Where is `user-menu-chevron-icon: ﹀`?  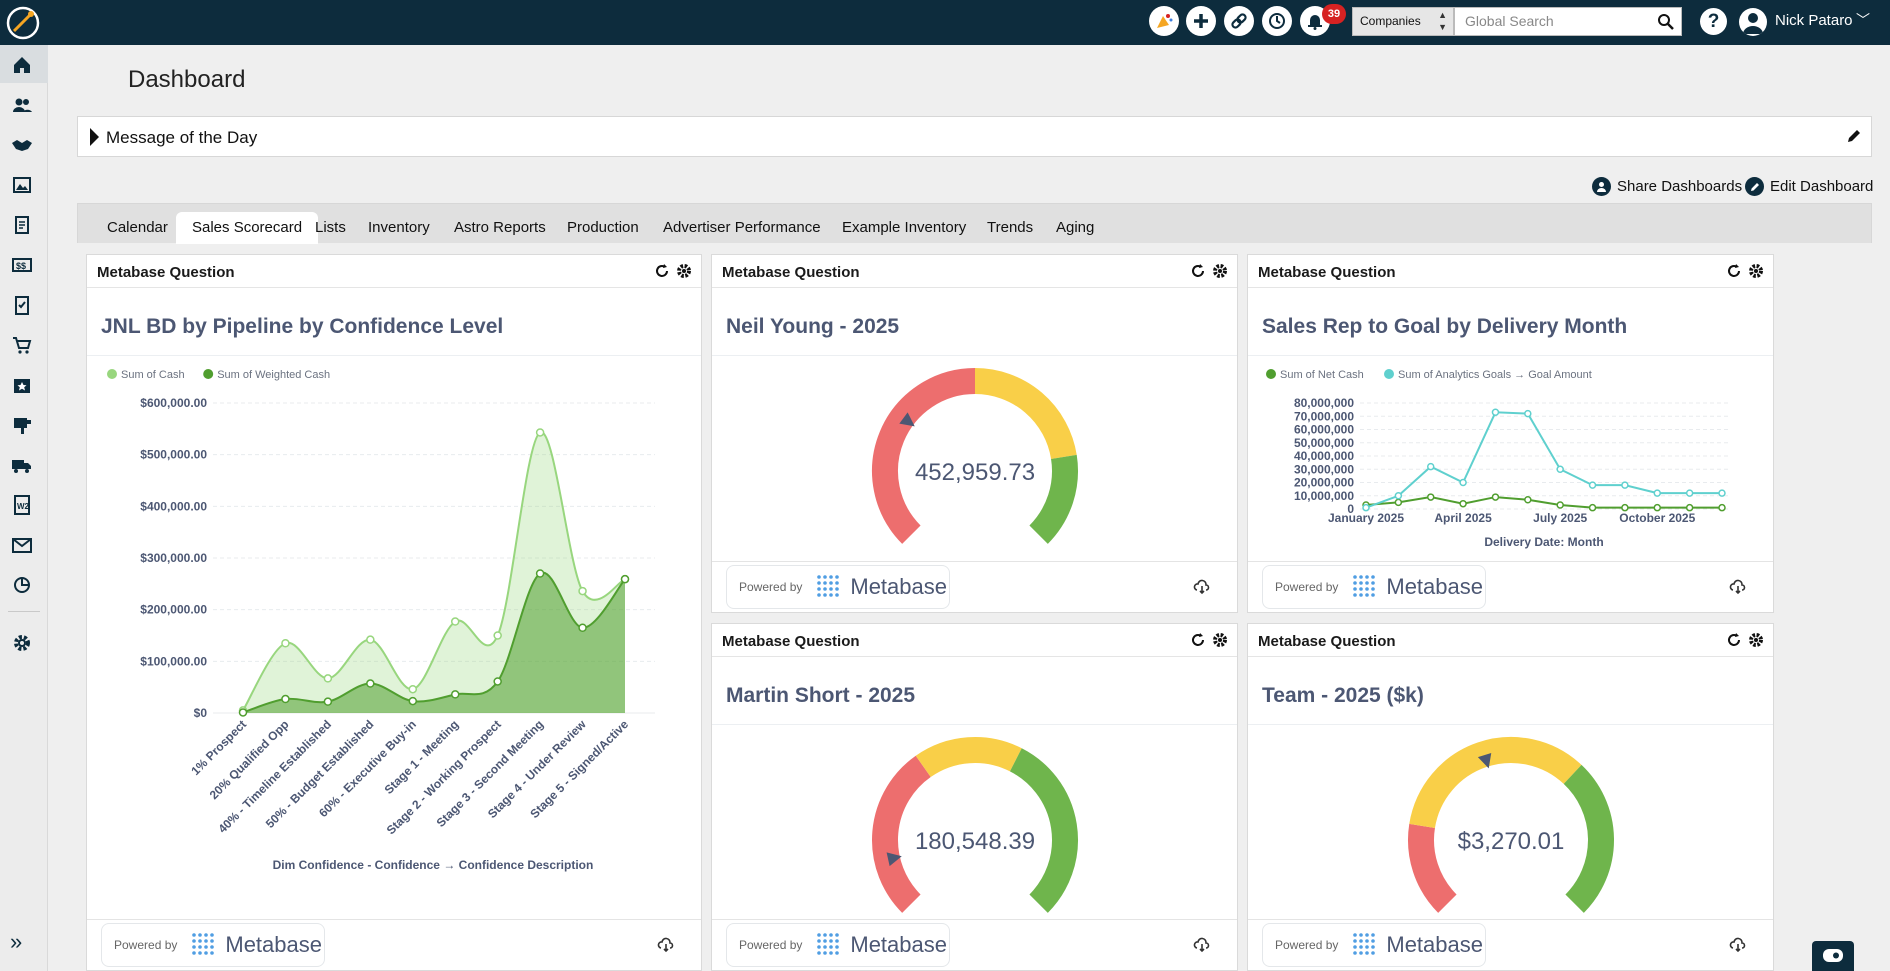 user-menu-chevron-icon: ﹀ is located at coordinates (1863, 20).